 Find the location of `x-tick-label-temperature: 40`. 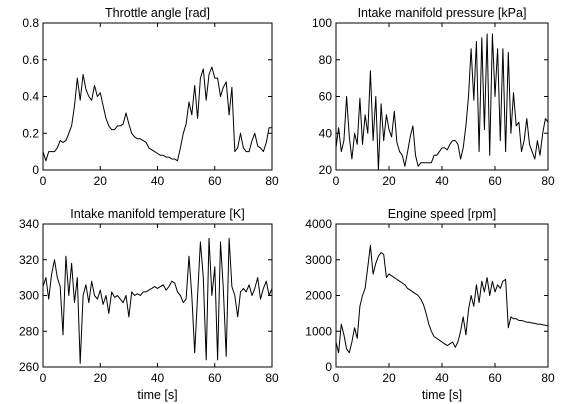

x-tick-label-temperature: 40 is located at coordinates (158, 378).